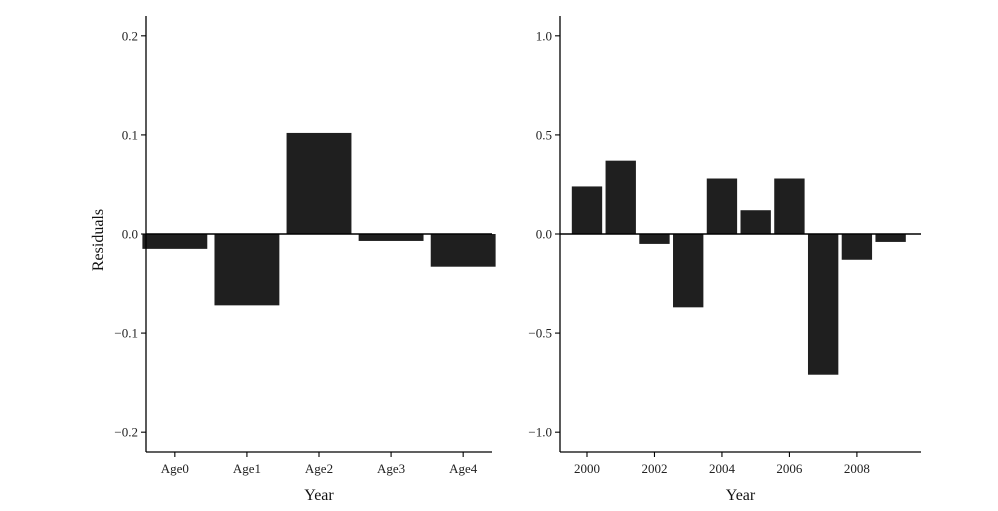 Image resolution: width=998 pixels, height=511 pixels. Describe the element at coordinates (126, 333) in the screenshot. I see `y-tick-label: −0.1` at that location.